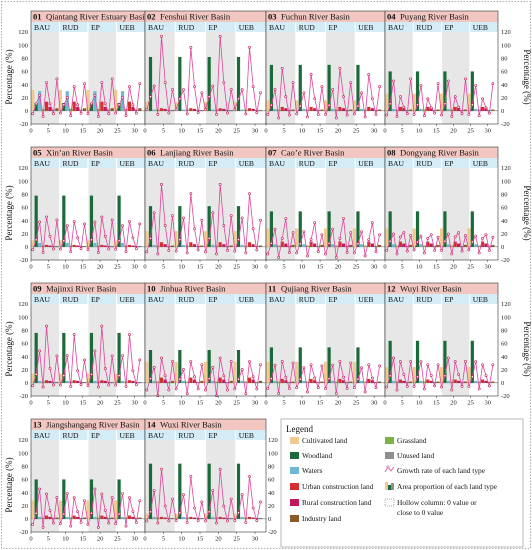 The width and height of the screenshot is (532, 550). I want to click on y-tick-right: 120, so click(506, 304).